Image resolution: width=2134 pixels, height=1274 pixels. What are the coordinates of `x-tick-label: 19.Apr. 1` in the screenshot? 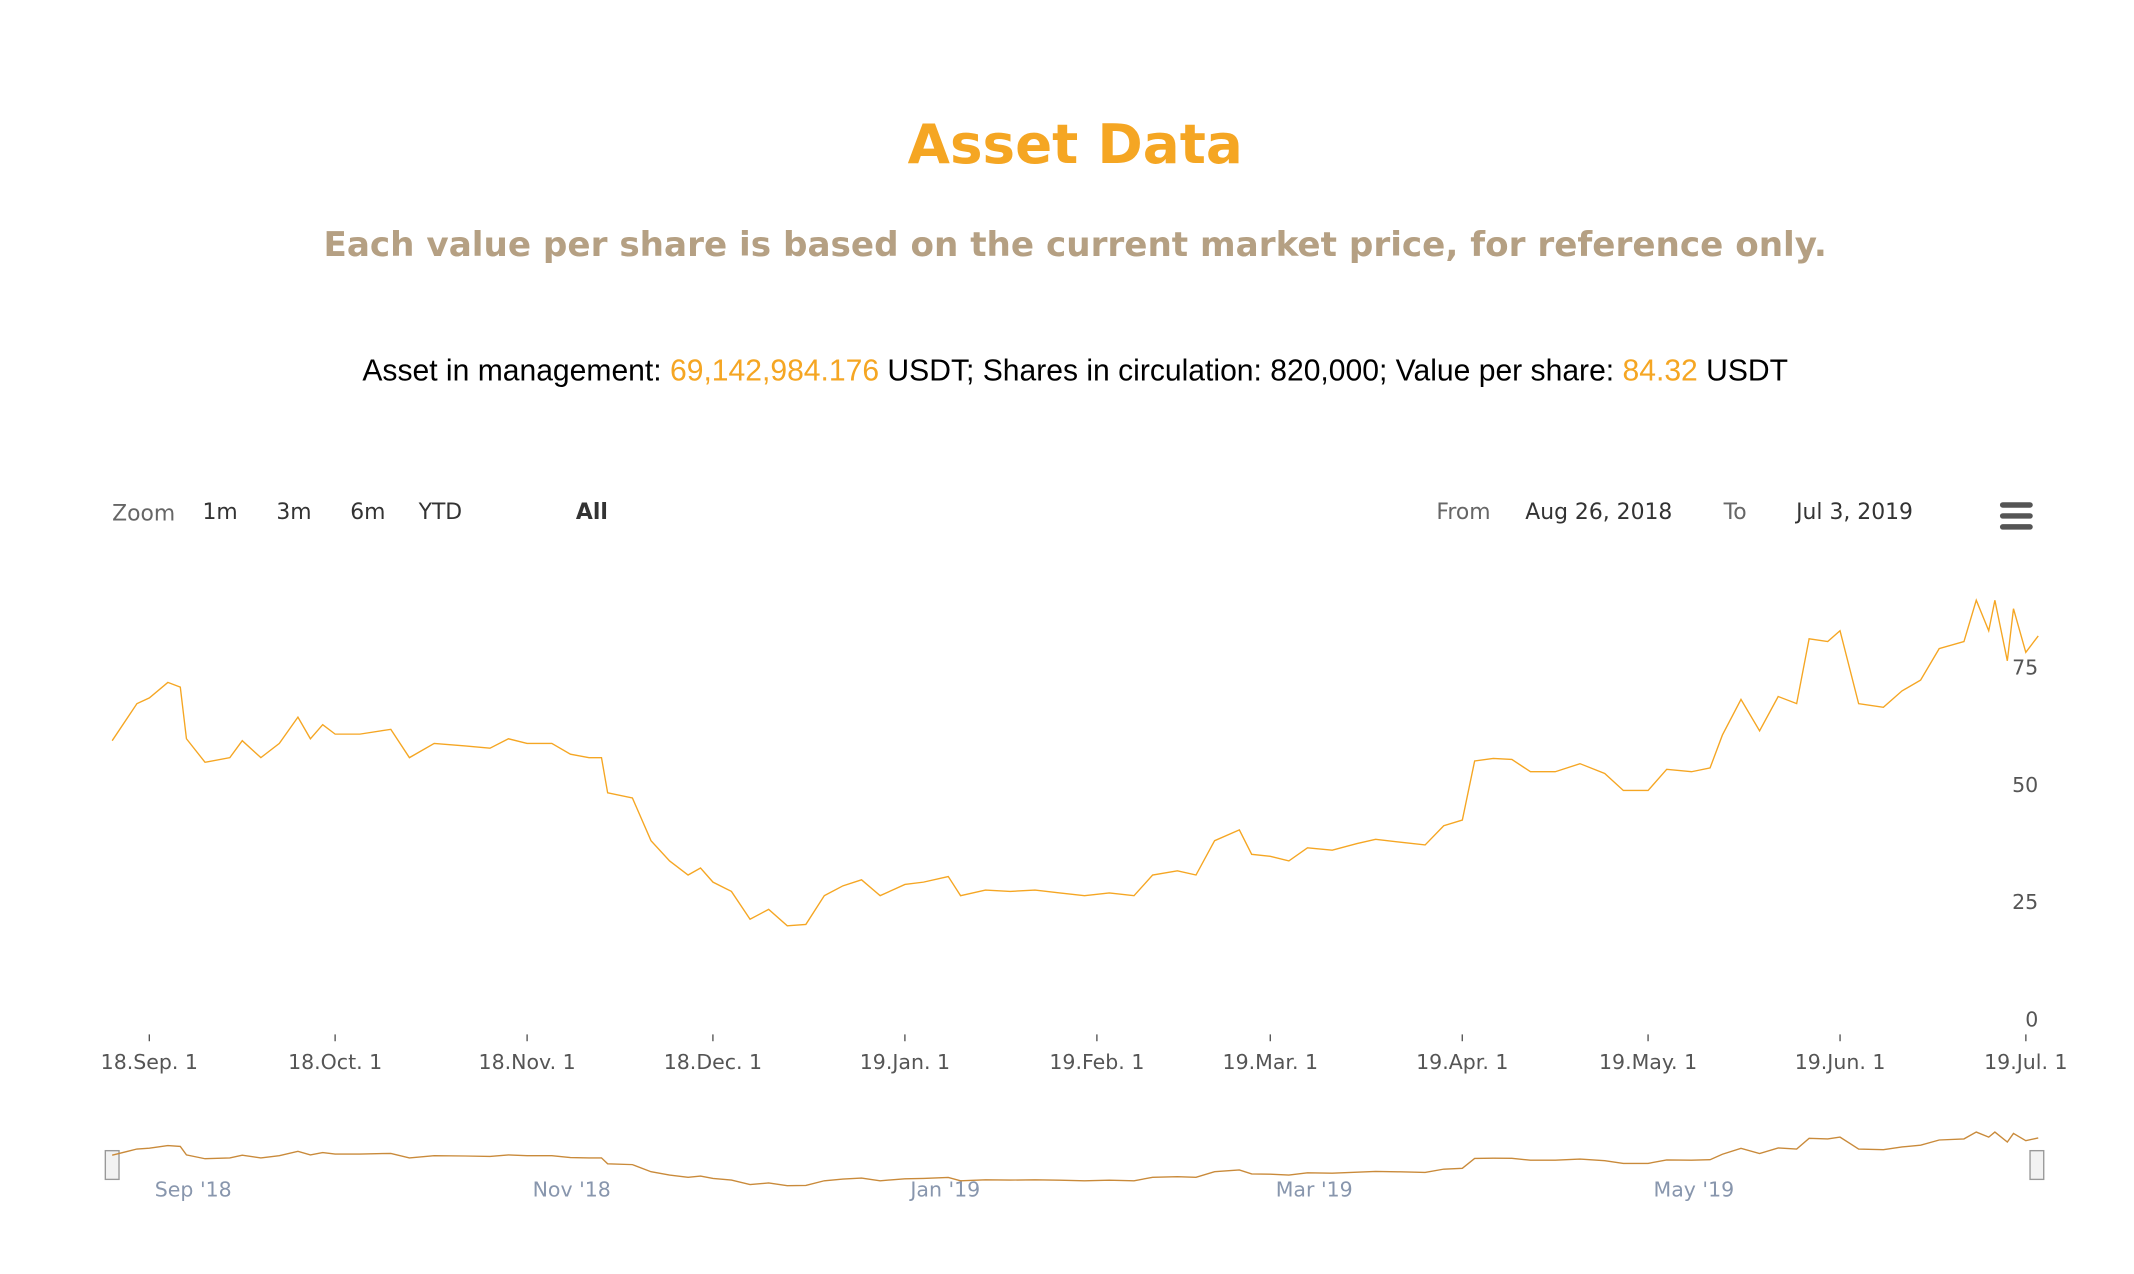 It's located at (1462, 1062).